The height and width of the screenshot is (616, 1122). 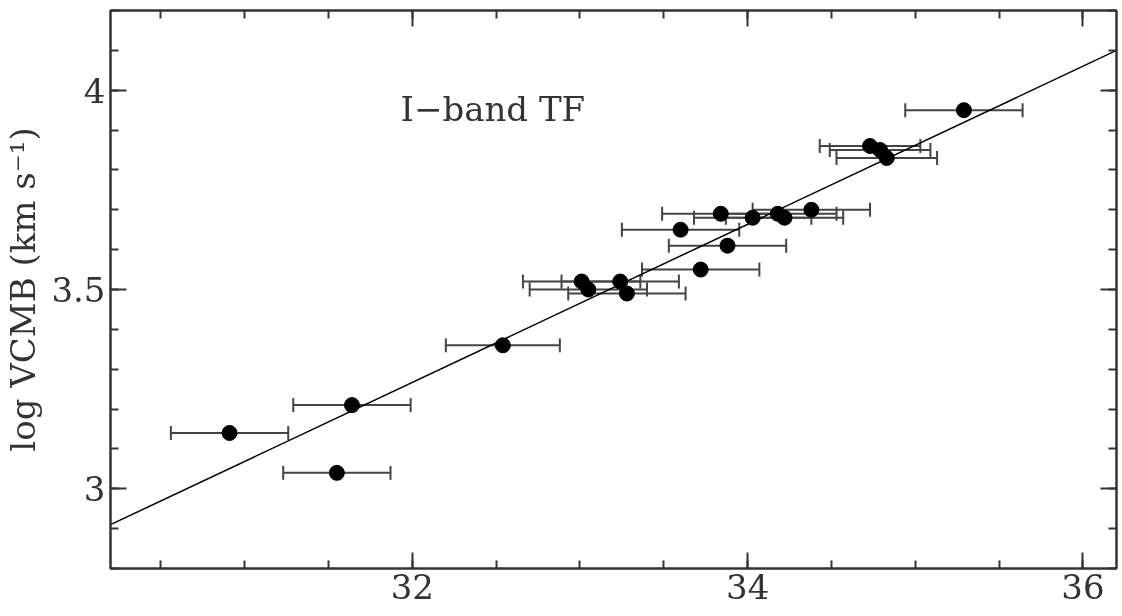 I want to click on y-tick-label: 3, so click(x=94, y=489).